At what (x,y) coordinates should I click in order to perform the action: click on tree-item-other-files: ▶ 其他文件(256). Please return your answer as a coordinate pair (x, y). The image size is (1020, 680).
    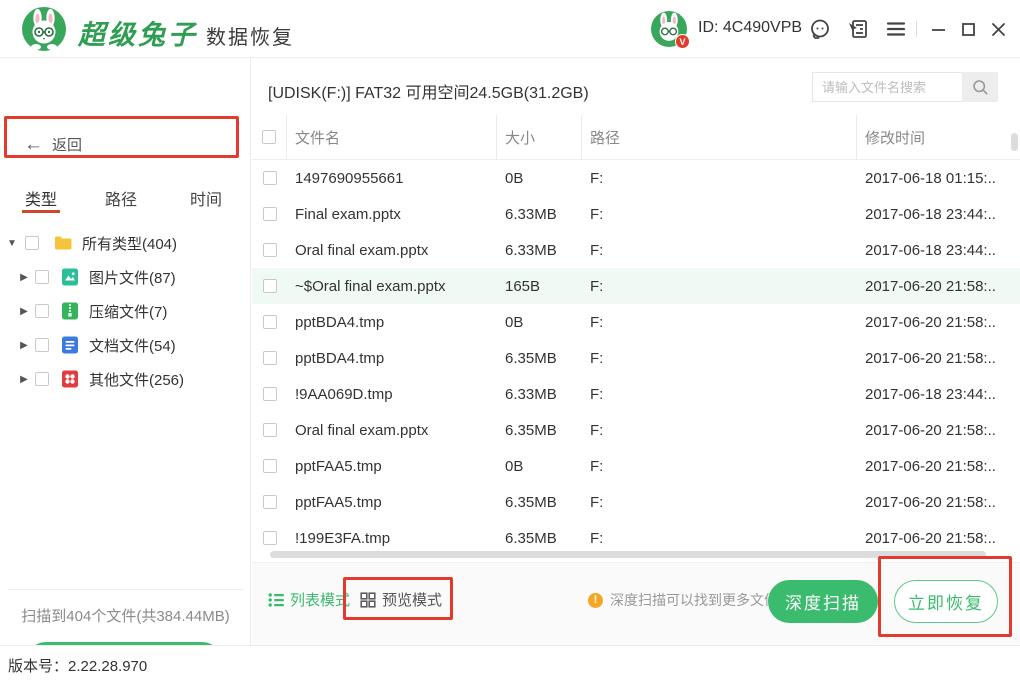
    Looking at the image, I should click on (101, 379).